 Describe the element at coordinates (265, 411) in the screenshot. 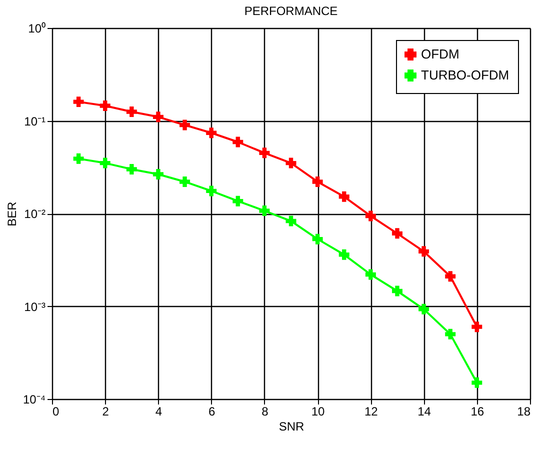

I see `x-tick-label: 8` at that location.